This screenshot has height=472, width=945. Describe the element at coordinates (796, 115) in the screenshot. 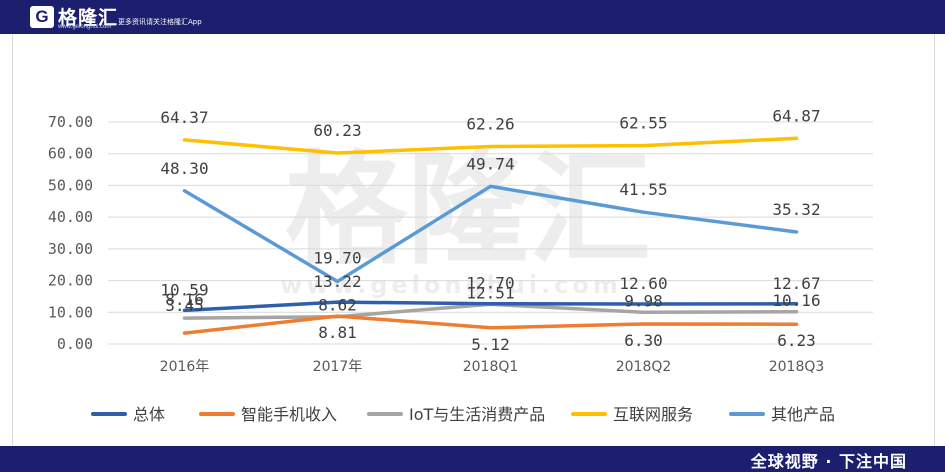

I see `data-label: 64.87` at that location.